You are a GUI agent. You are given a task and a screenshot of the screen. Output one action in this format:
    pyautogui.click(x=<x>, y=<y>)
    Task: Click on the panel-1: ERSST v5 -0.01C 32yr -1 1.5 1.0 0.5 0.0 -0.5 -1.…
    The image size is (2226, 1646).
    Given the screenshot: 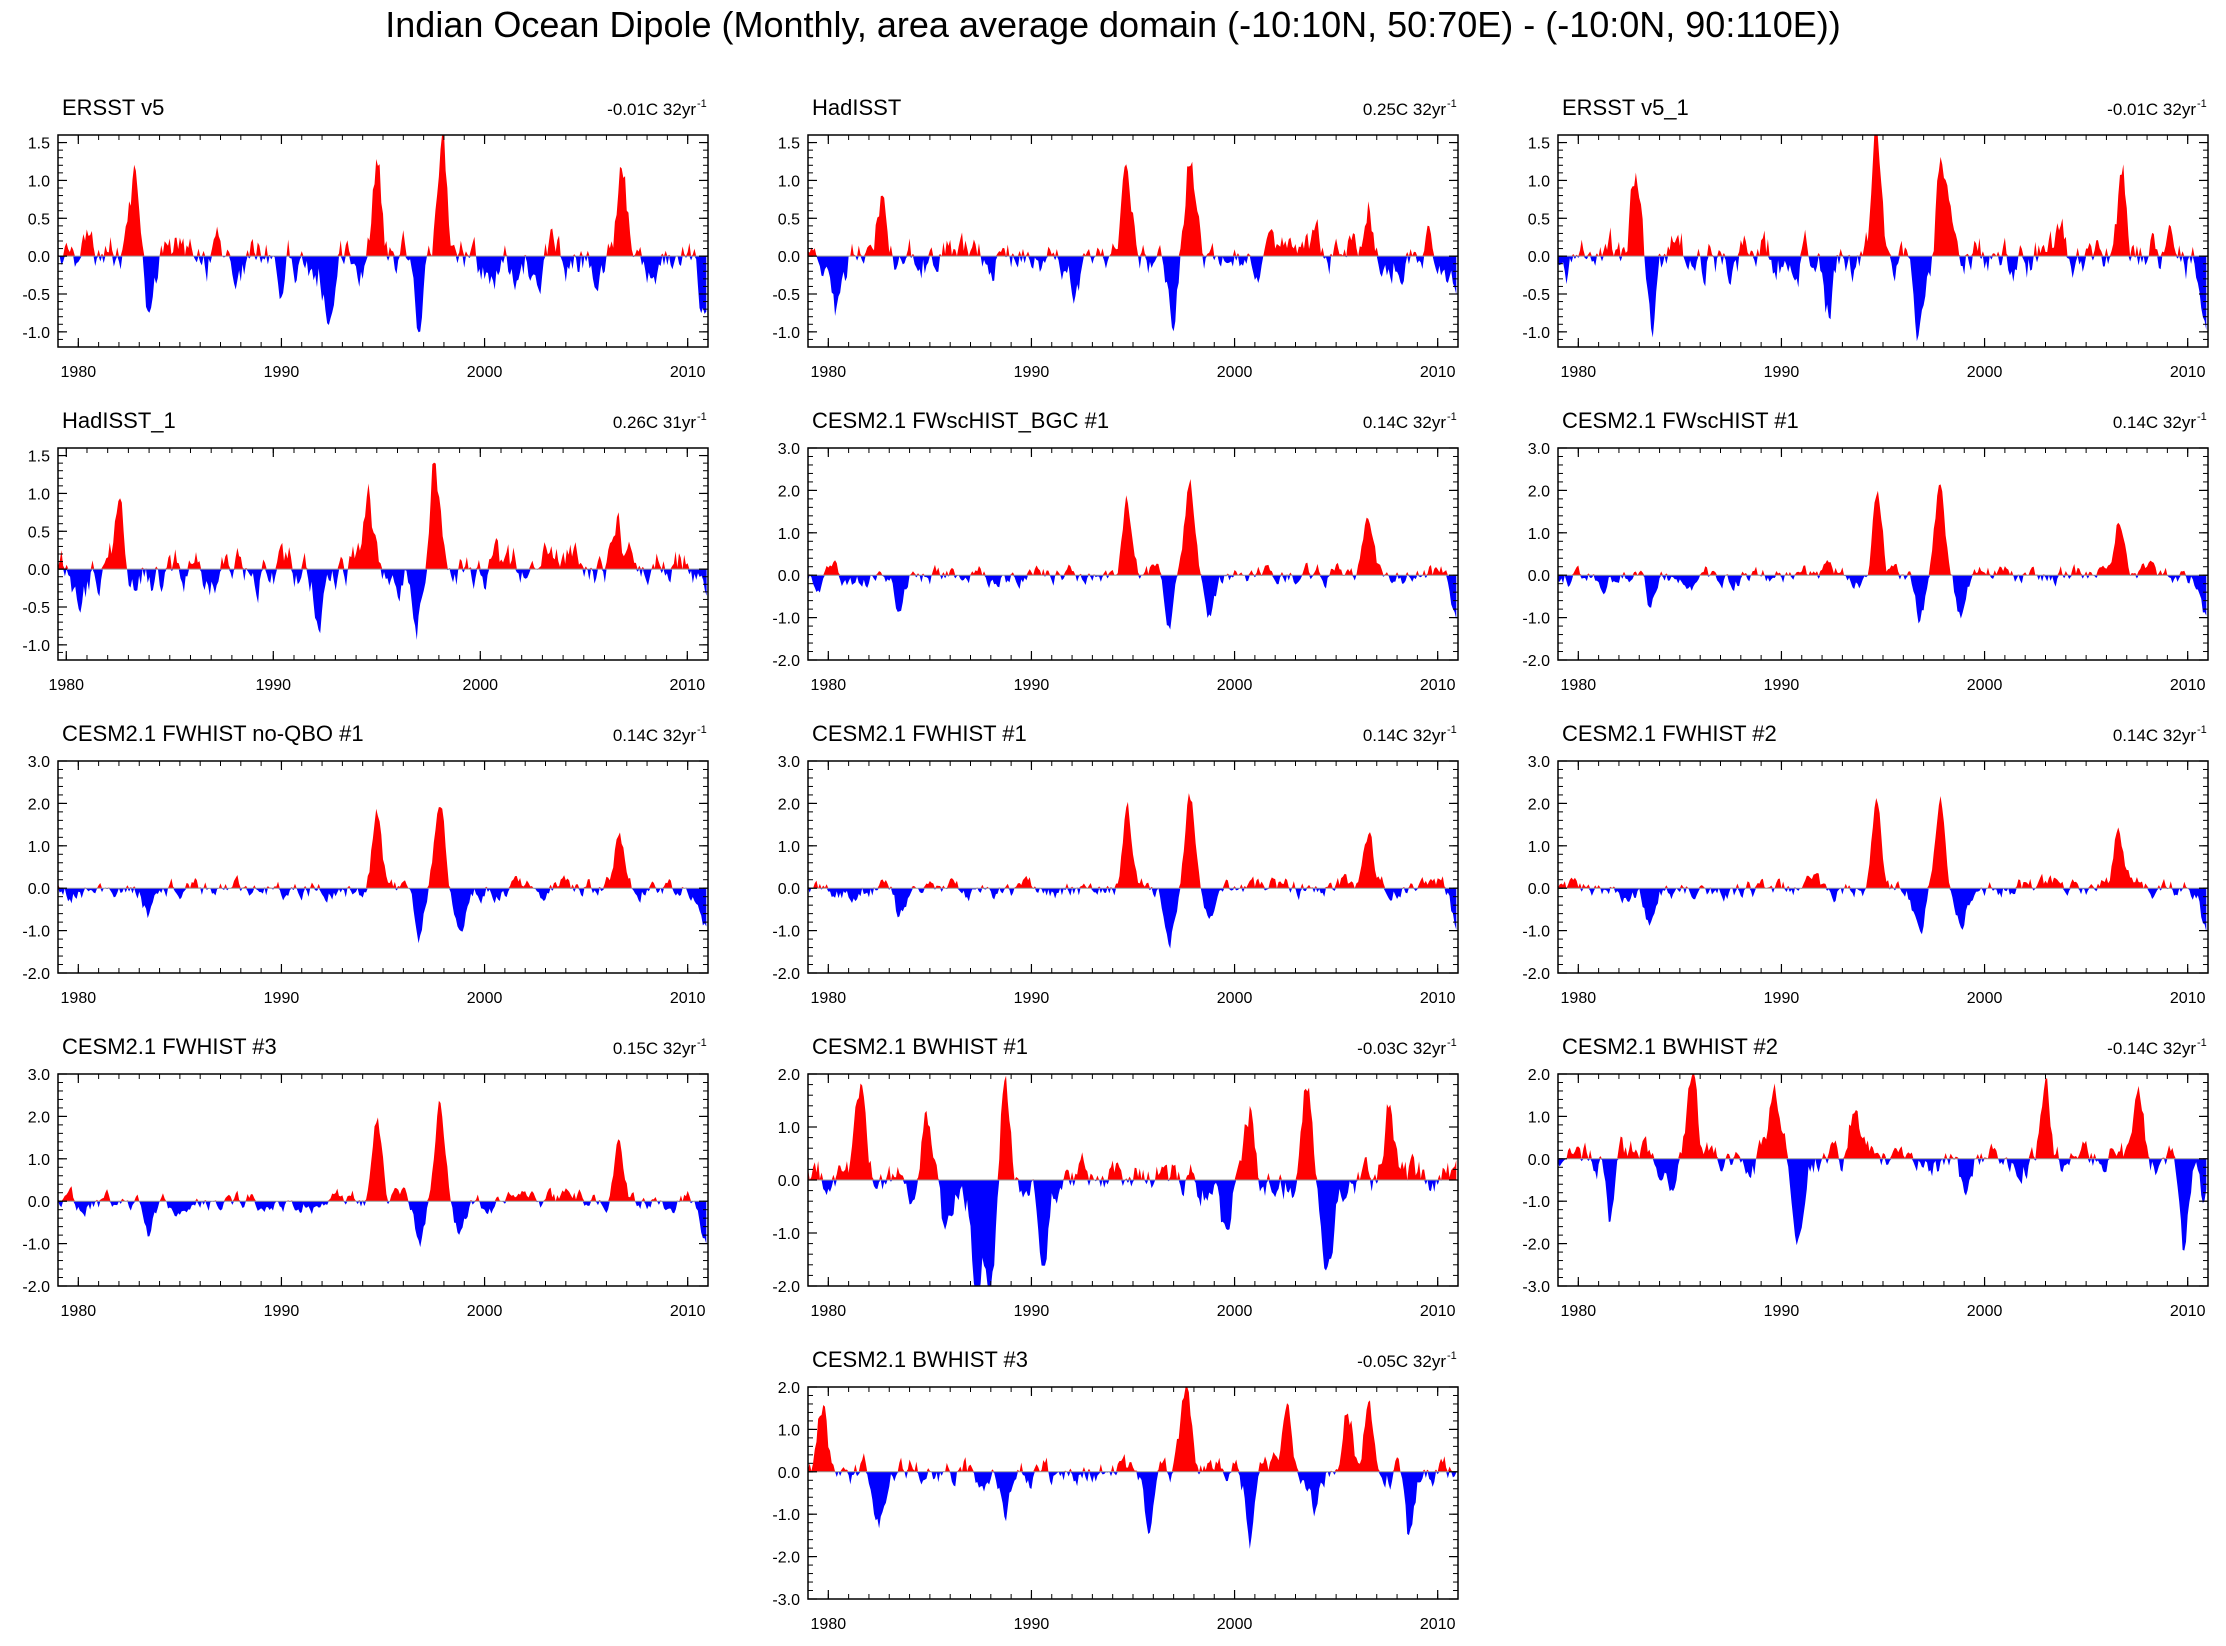 What is the action you would take?
    pyautogui.click(x=365, y=238)
    